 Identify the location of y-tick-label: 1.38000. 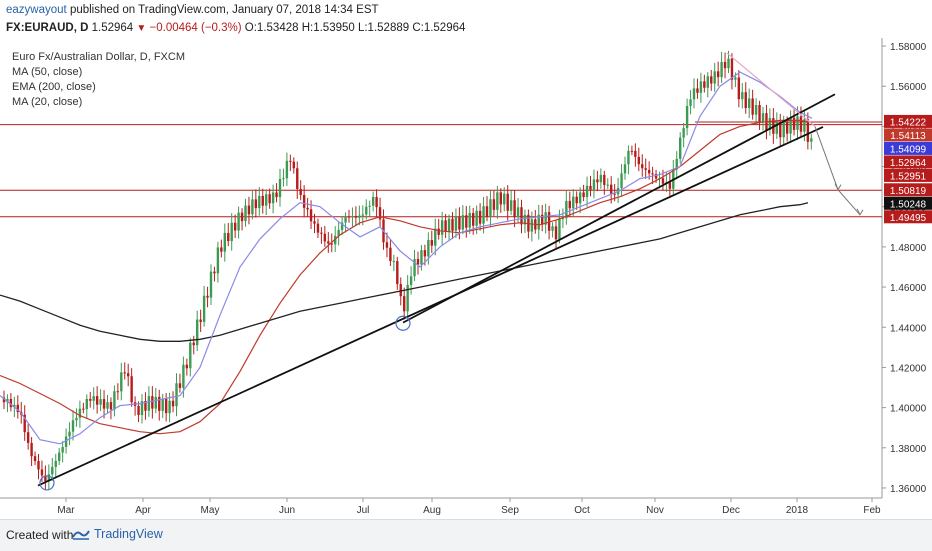
(908, 449).